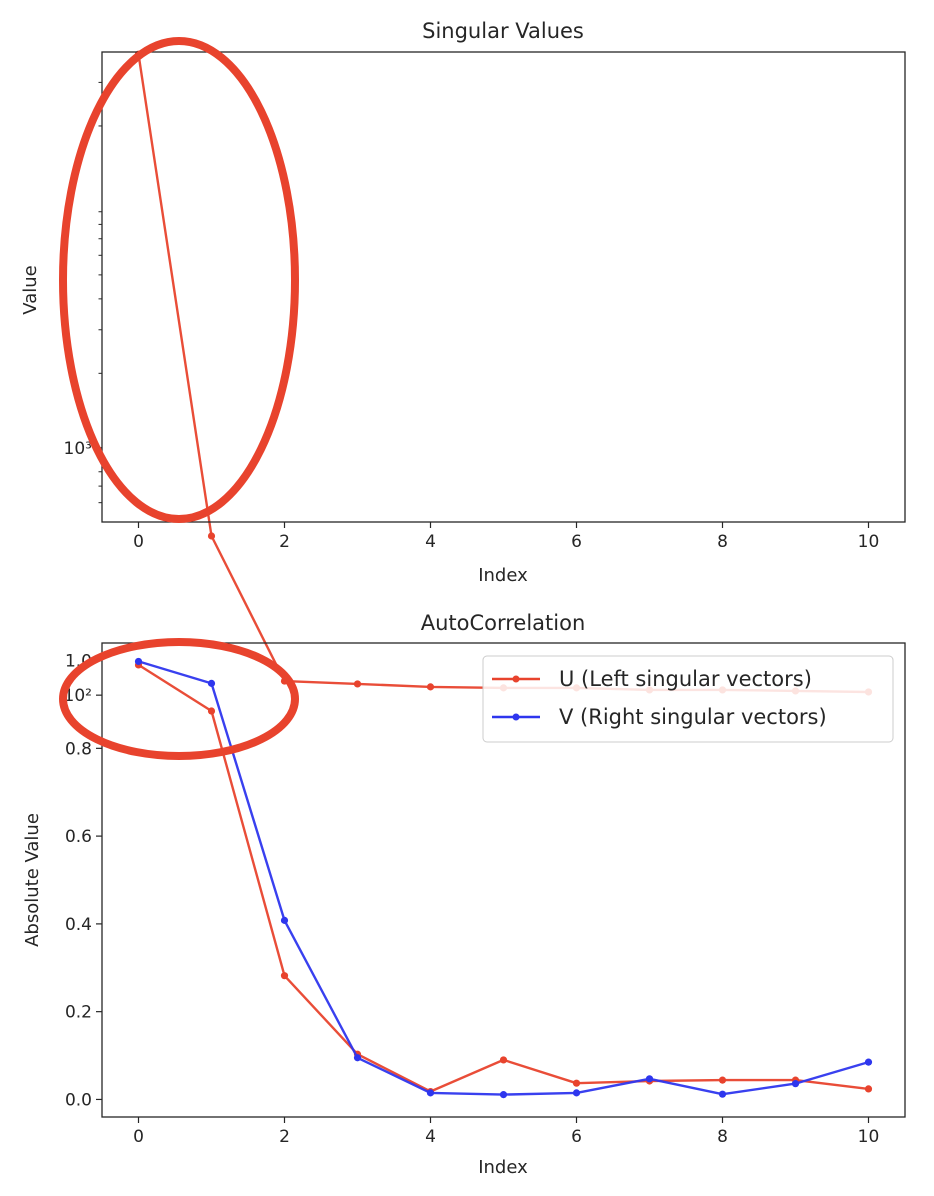  Describe the element at coordinates (78, 696) in the screenshot. I see `y-tick-label: 10²` at that location.